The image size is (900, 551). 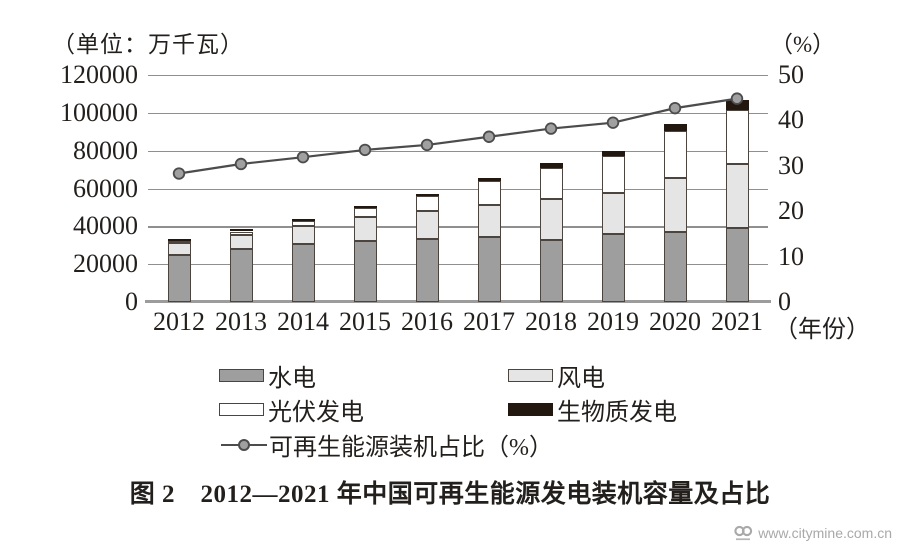 What do you see at coordinates (105, 264) in the screenshot?
I see `left-tick-label: 20000` at bounding box center [105, 264].